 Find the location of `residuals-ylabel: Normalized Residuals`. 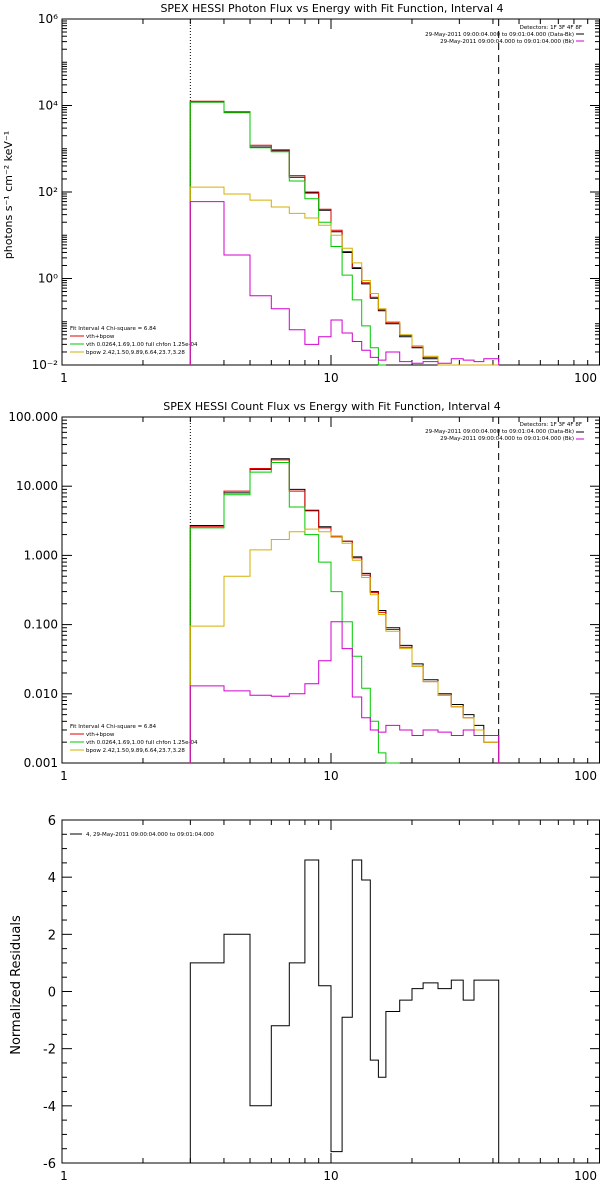

residuals-ylabel: Normalized Residuals is located at coordinates (16, 985).